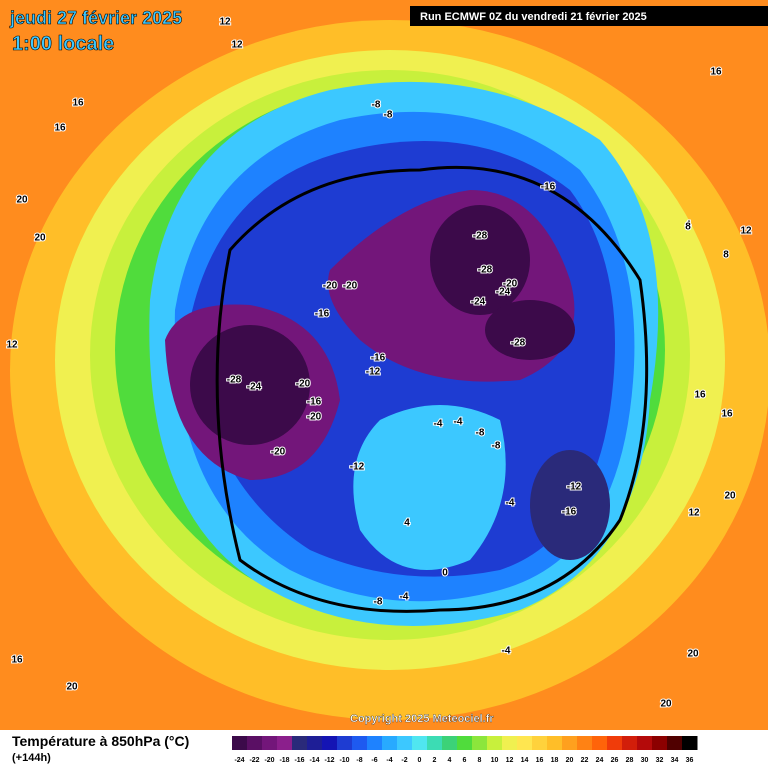 The width and height of the screenshot is (768, 768). I want to click on colorbar-label: -20, so click(269, 760).